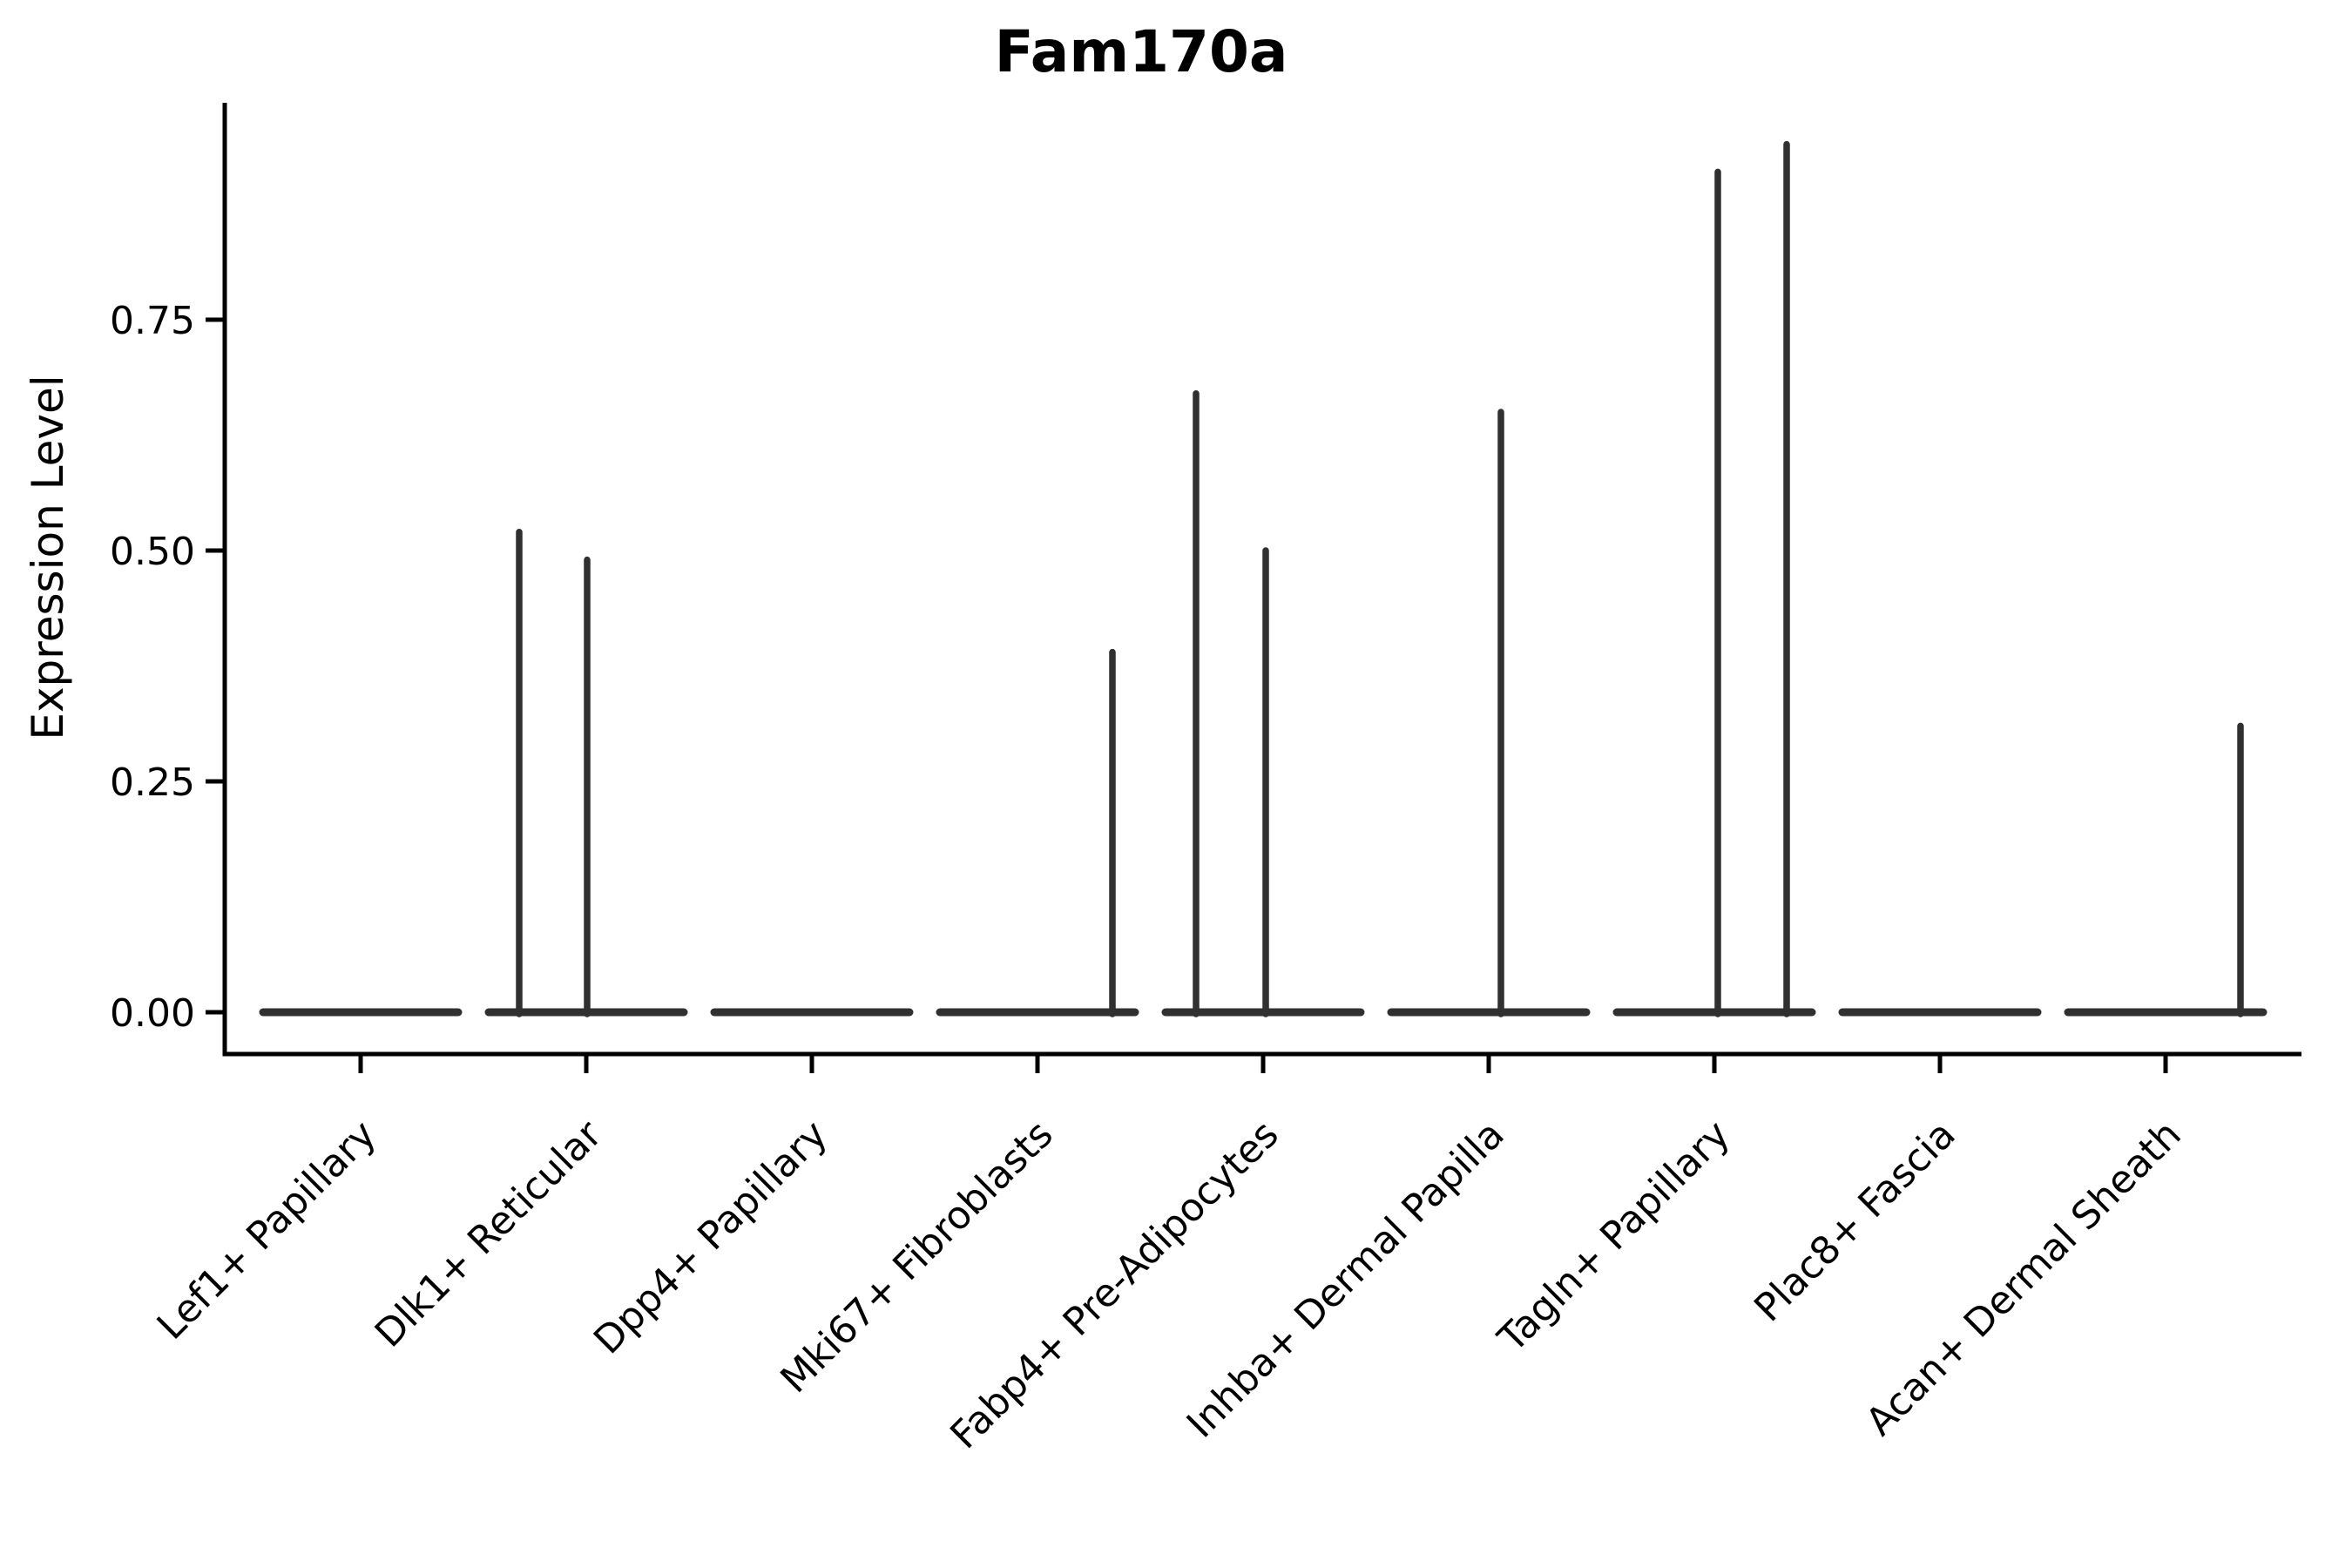  Describe the element at coordinates (152, 1014) in the screenshot. I see `y-tick-label: 0.00` at that location.